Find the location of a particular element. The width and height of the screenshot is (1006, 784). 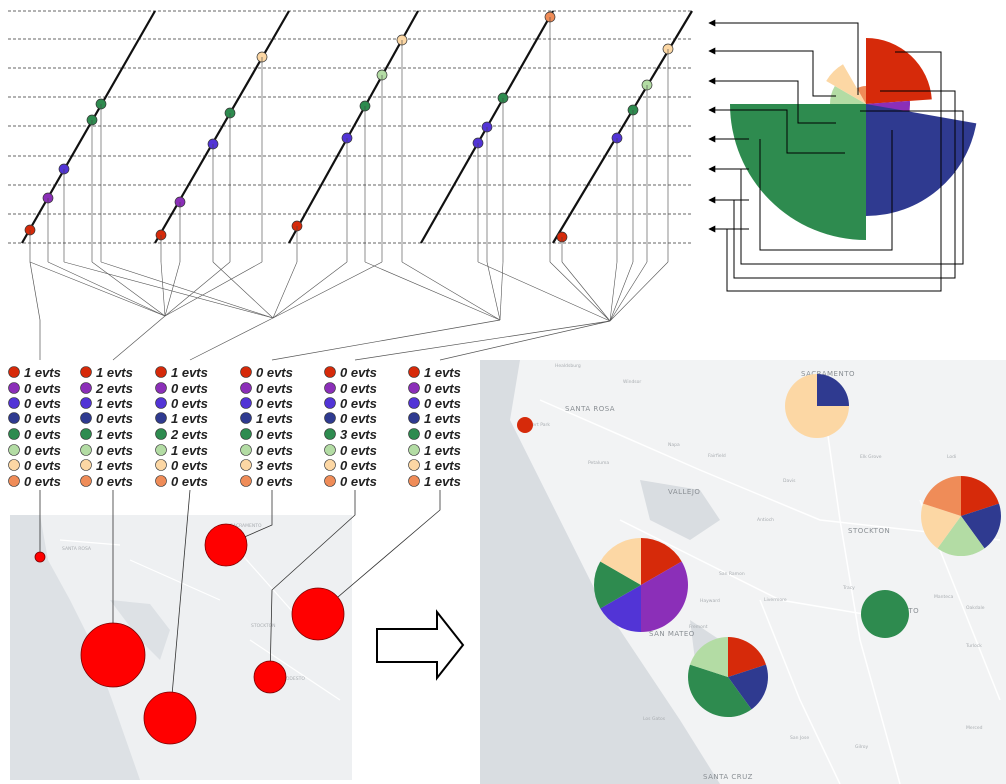

category-legend-pie is located at coordinates (842, 155).